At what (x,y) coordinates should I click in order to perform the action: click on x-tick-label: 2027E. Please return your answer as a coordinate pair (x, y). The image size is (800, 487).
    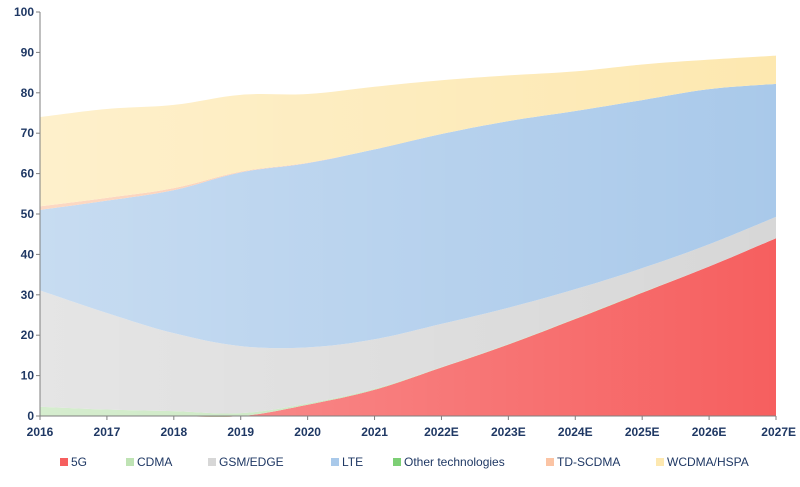
    Looking at the image, I should click on (778, 432).